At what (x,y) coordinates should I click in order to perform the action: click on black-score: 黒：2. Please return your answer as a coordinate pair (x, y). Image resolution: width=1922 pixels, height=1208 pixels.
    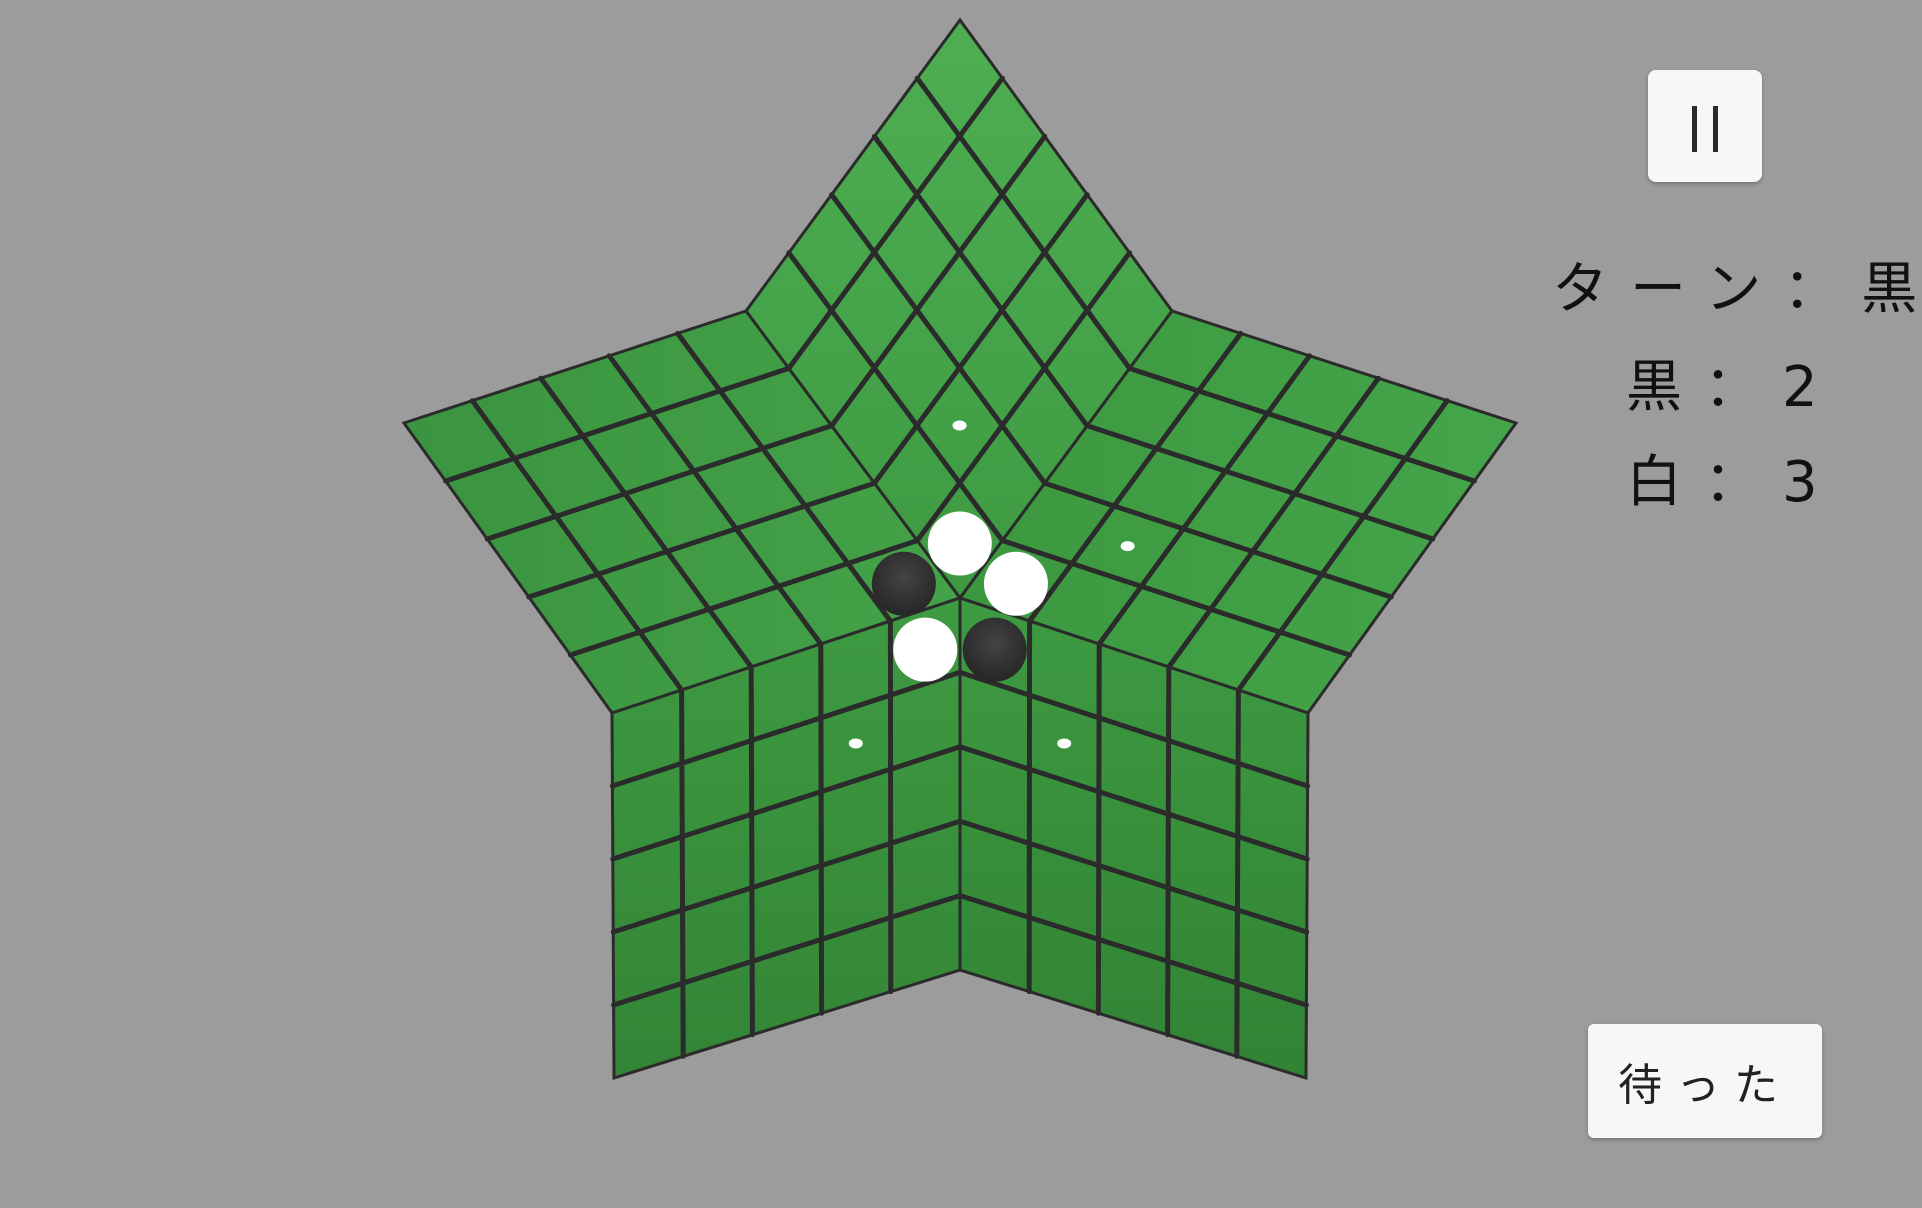
    Looking at the image, I should click on (1733, 388).